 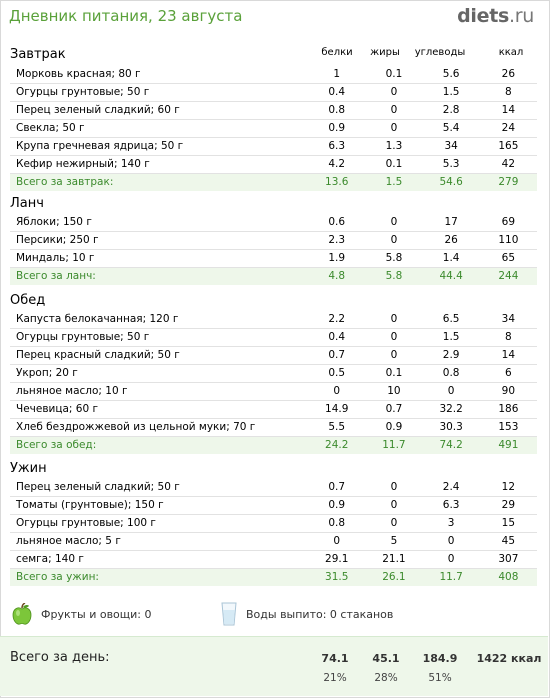 I want to click on food-name: Капуста белокачанная; 120 г, so click(x=159, y=319).